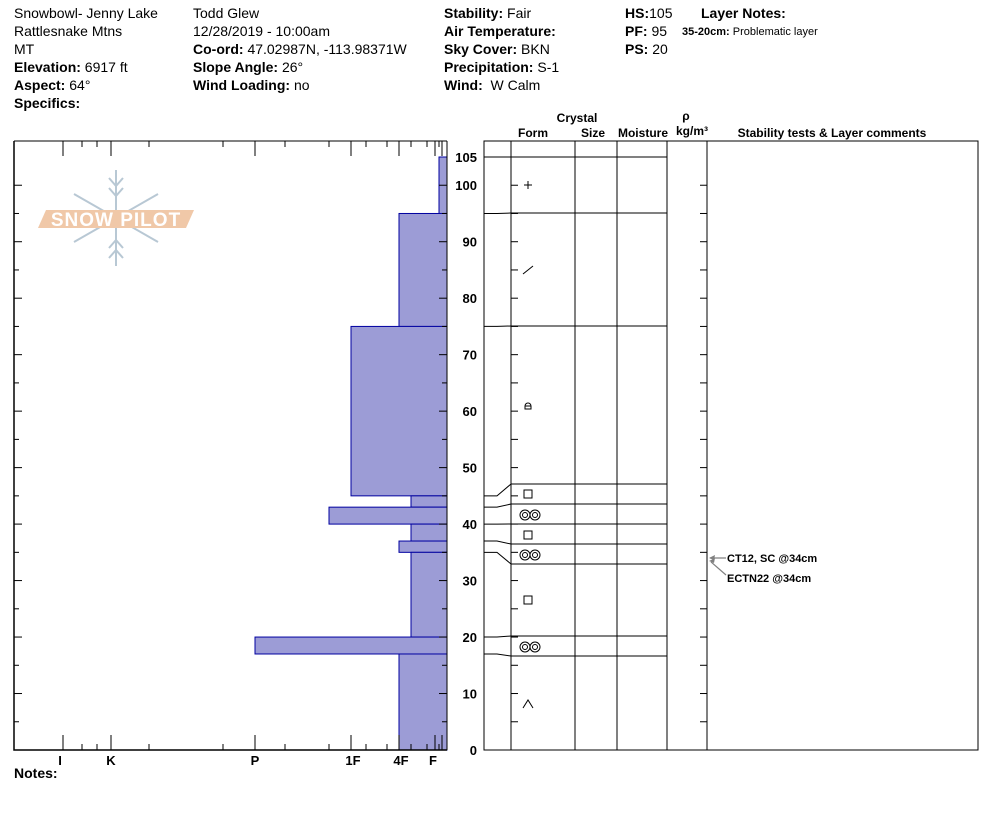  What do you see at coordinates (71, 67) in the screenshot?
I see `elevation: Elevation: 6917 ft` at bounding box center [71, 67].